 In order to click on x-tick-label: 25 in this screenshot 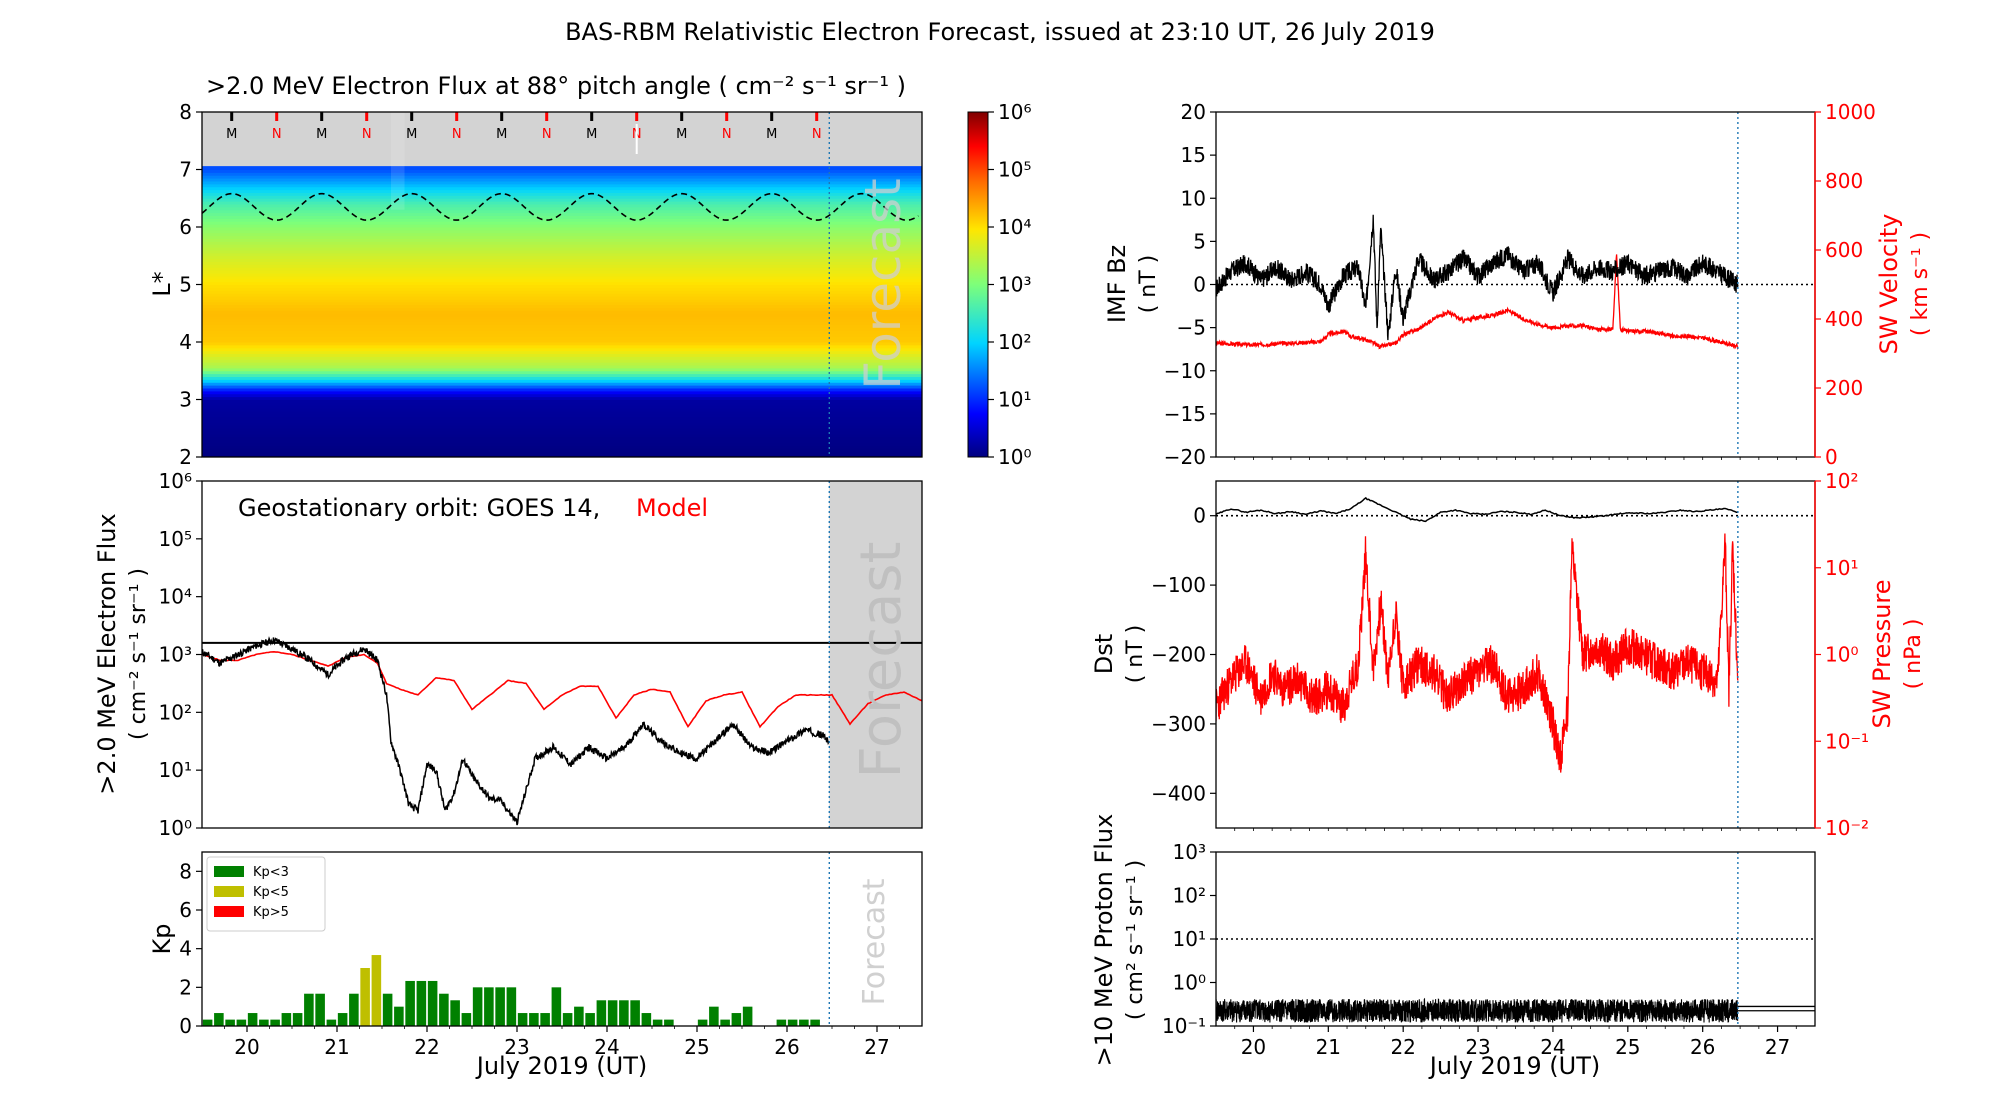, I will do `click(1627, 1047)`.